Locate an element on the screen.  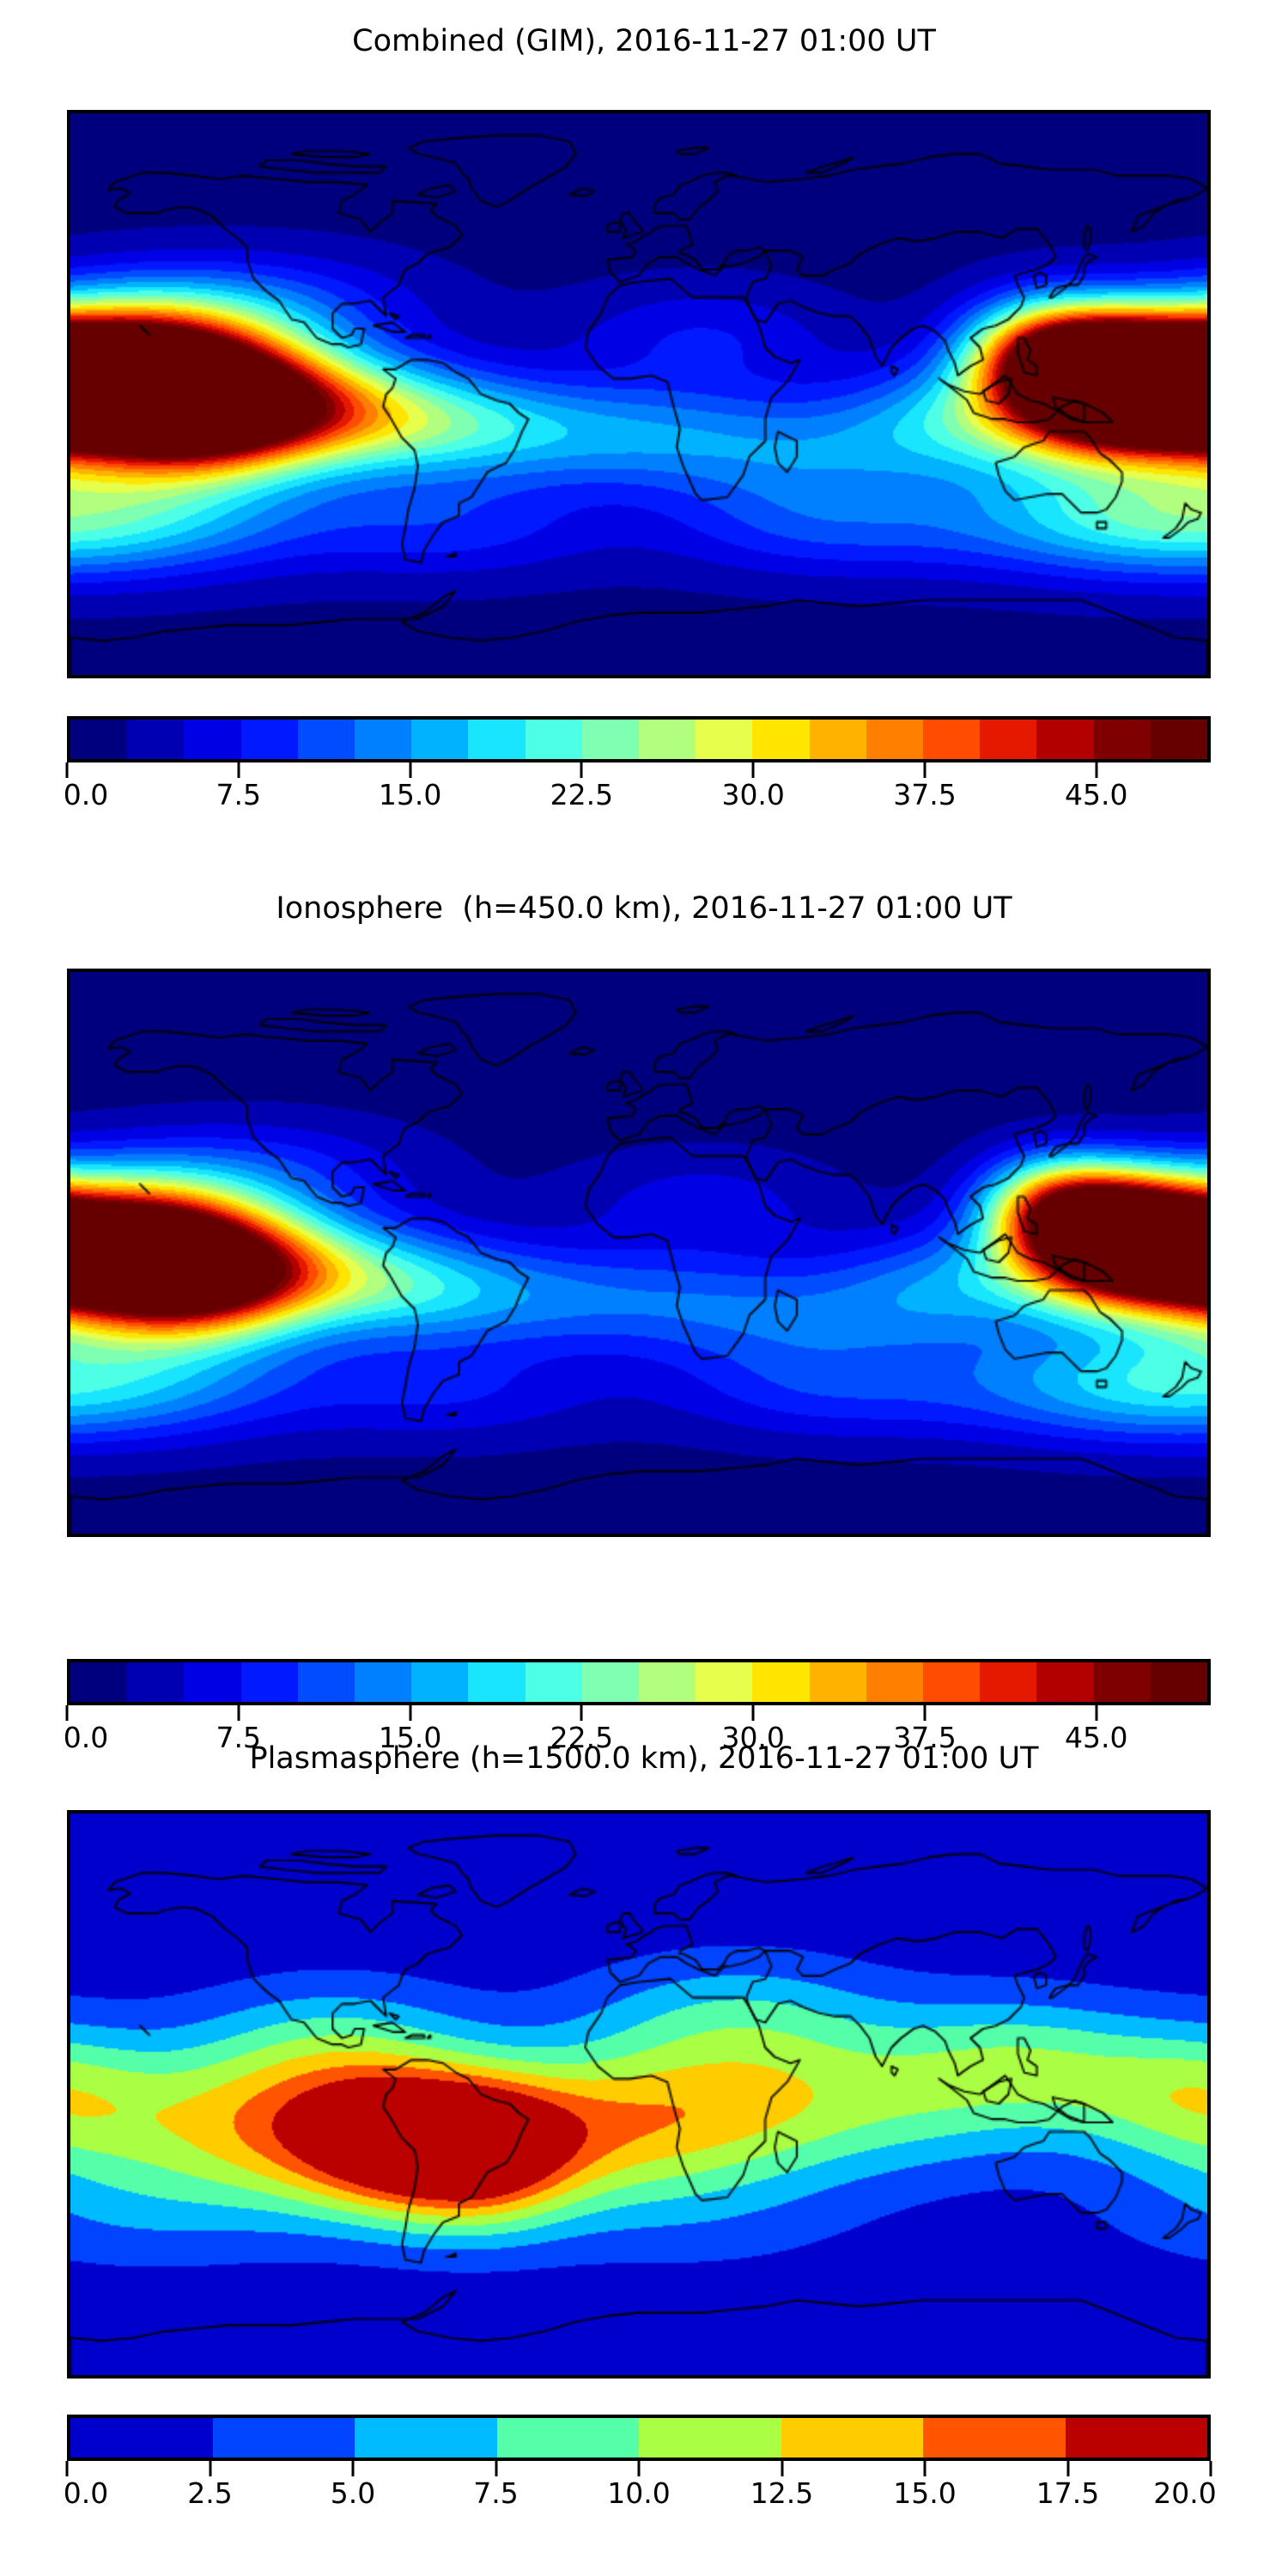
colorbar-ticks-plasmasphere: 0.0 2.5 5.0 7.5 10.0 12.5 15.0 17.5 20.0 is located at coordinates (640, 2485).